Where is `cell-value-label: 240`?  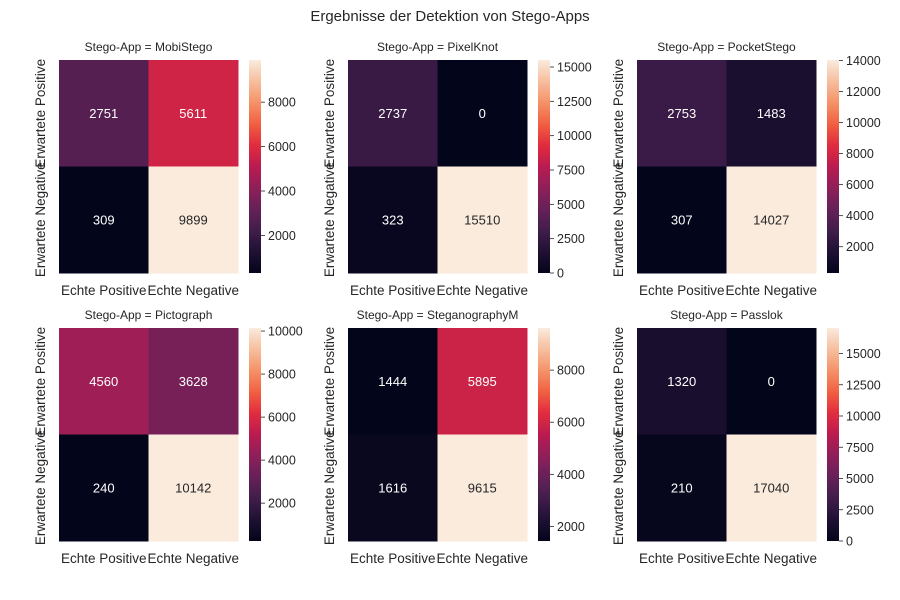
cell-value-label: 240 is located at coordinates (104, 487).